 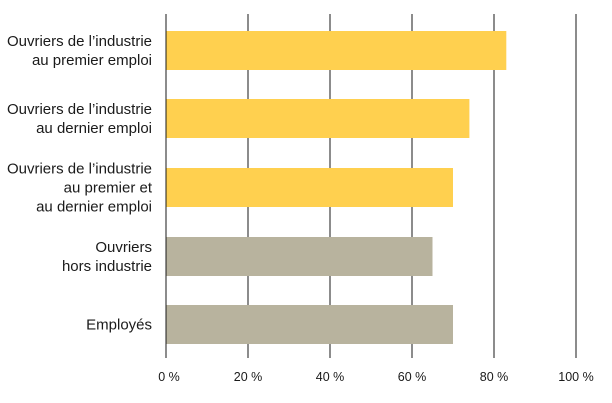 I want to click on category-label-line: au premier et, so click(x=108, y=188).